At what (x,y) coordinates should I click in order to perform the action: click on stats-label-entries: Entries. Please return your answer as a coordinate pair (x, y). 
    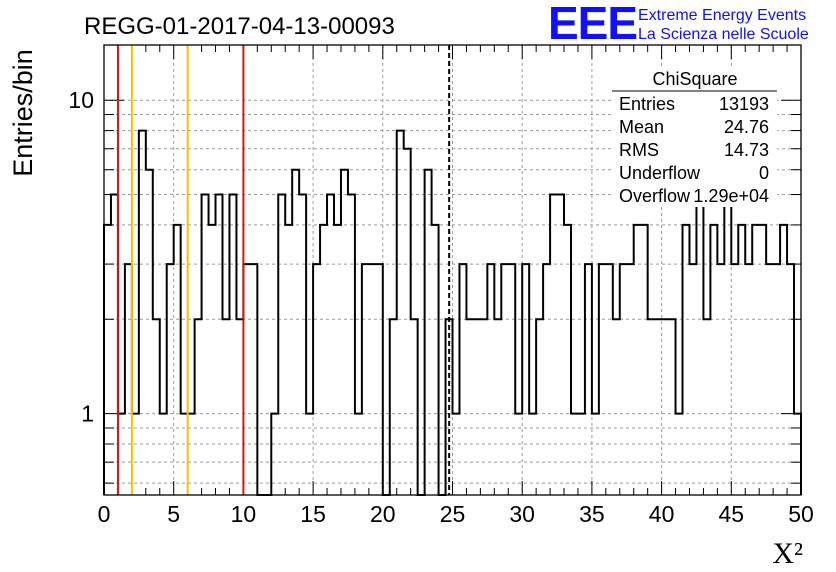
    Looking at the image, I should click on (647, 104).